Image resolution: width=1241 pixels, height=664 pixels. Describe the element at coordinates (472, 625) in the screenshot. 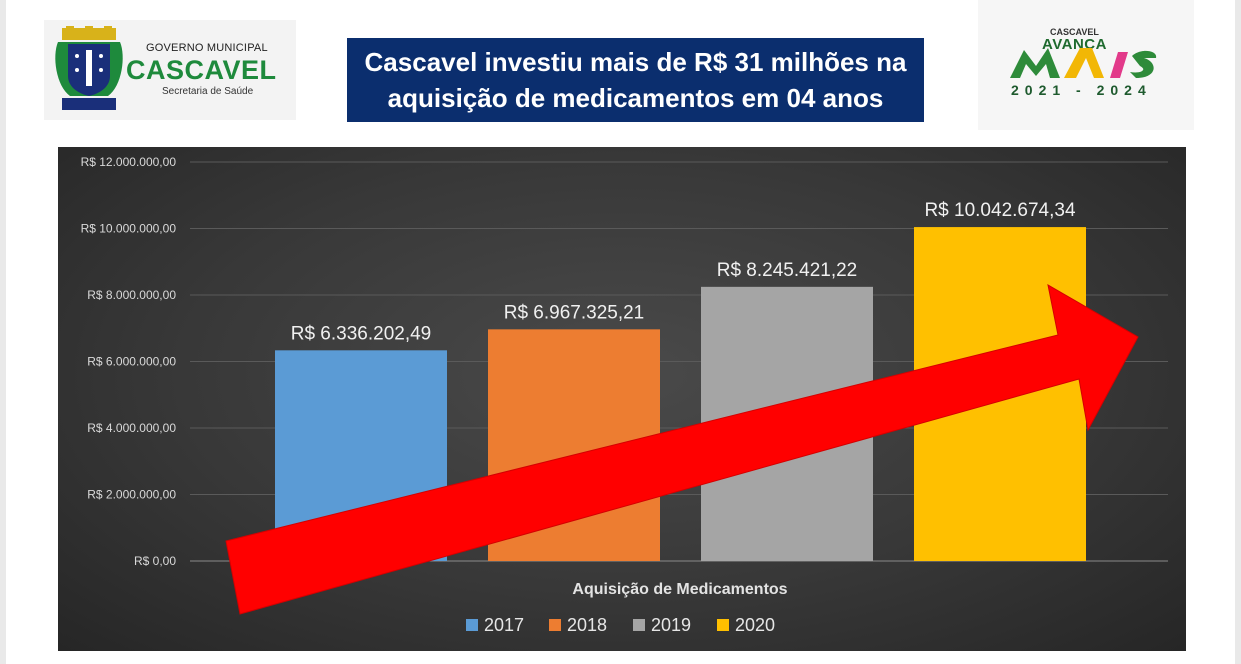

I see `legend-swatch-2017` at that location.